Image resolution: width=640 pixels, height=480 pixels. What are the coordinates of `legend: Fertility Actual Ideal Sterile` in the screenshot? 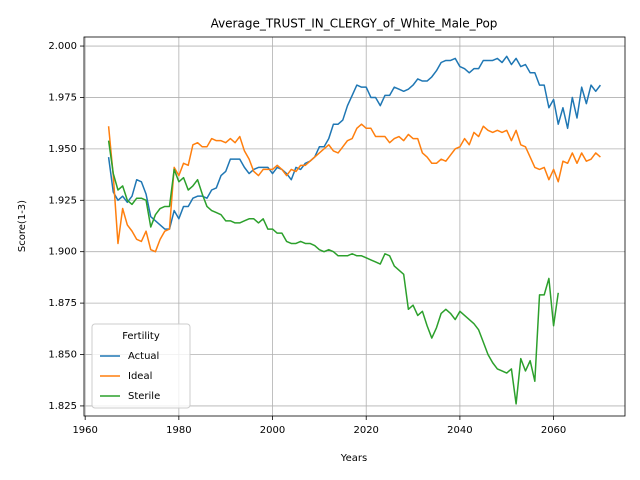 It's located at (141, 366).